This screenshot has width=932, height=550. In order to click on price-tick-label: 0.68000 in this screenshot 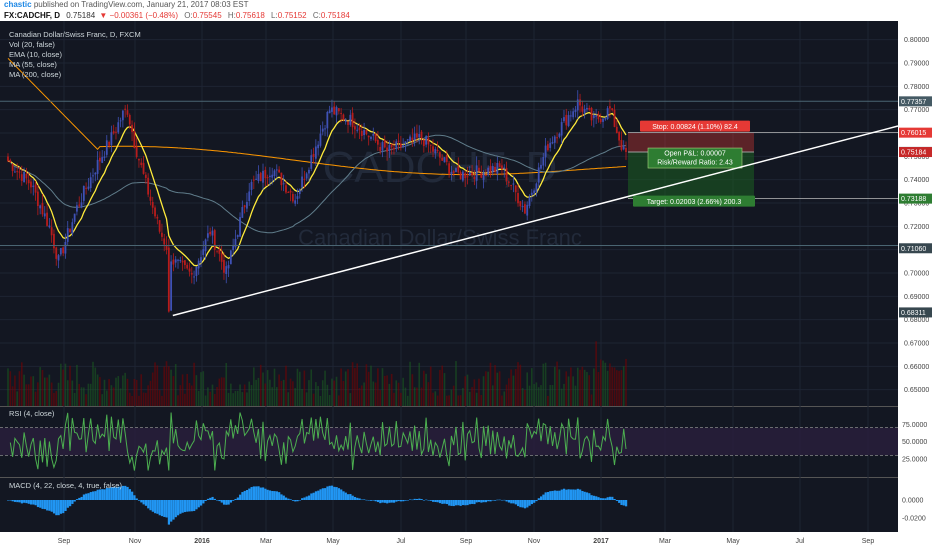, I will do `click(916, 320)`.